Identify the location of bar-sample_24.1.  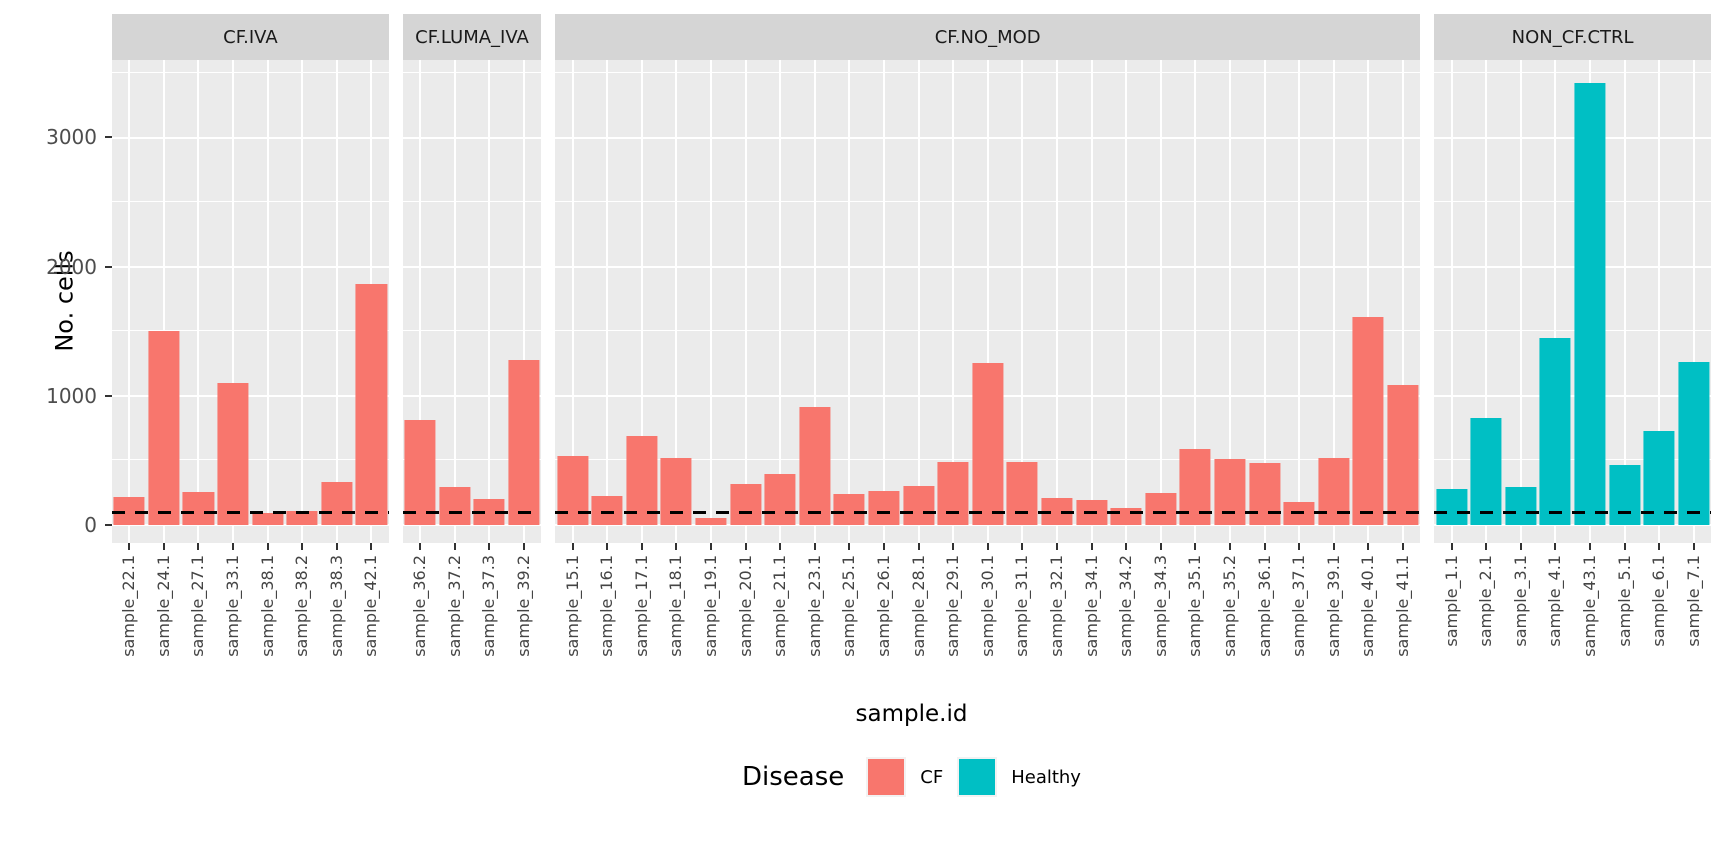
(164, 428).